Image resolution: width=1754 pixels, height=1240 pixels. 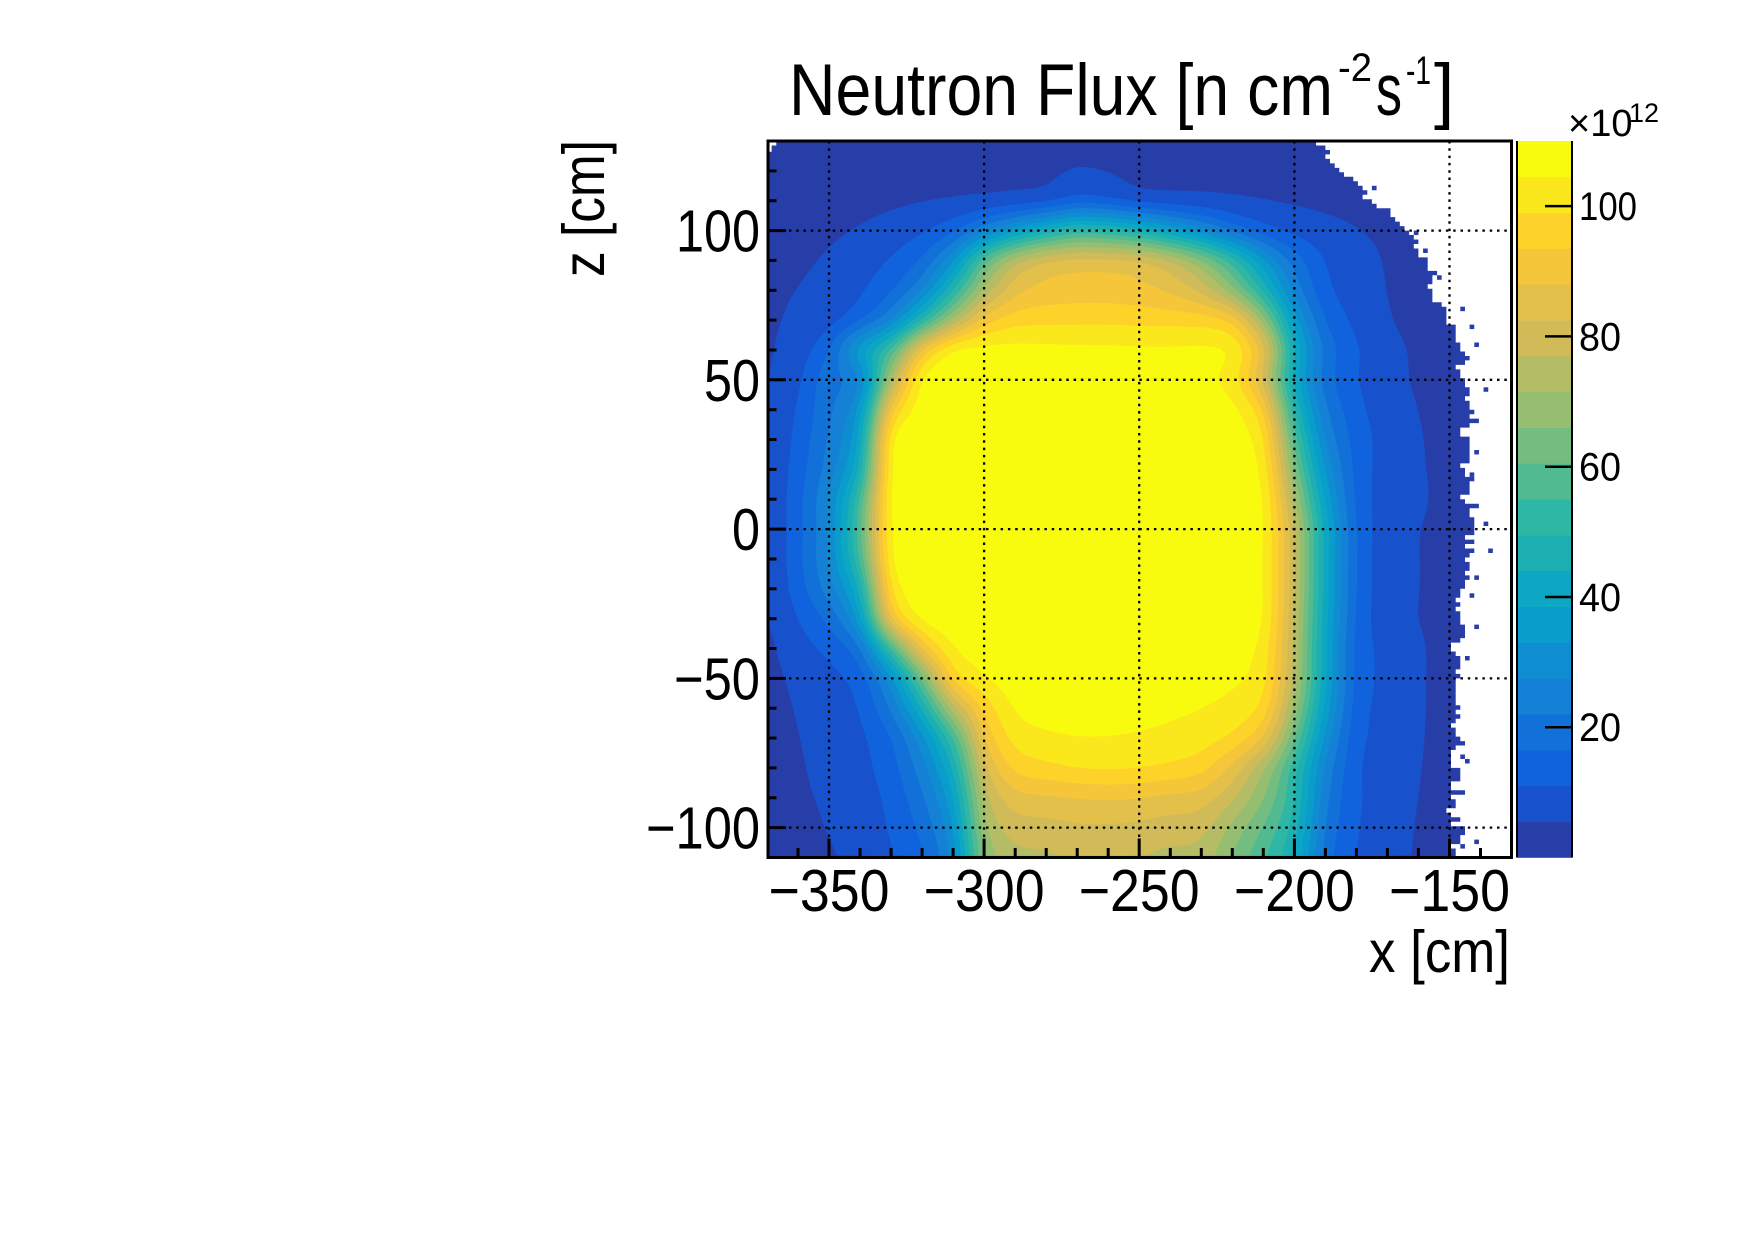 What do you see at coordinates (732, 380) in the screenshot?
I see `svg-text: 50` at bounding box center [732, 380].